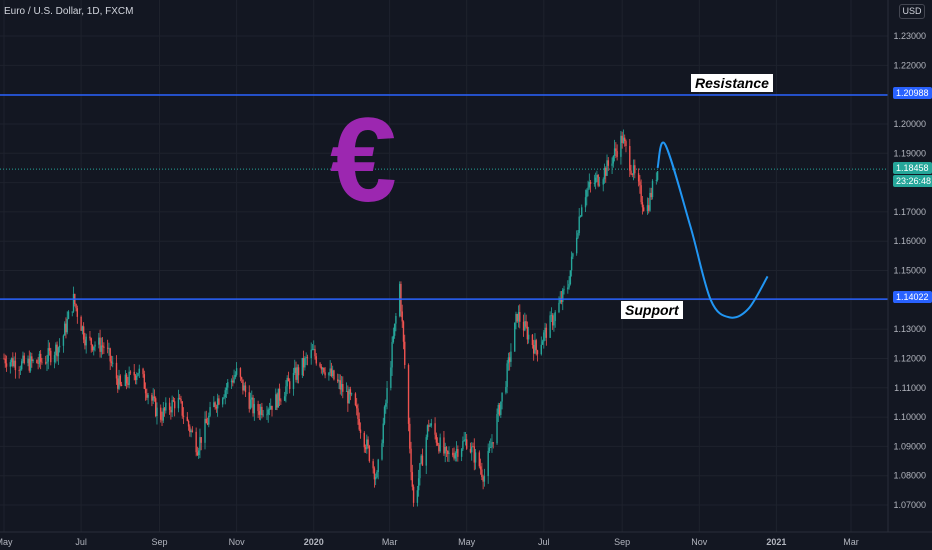  What do you see at coordinates (712, 230) in the screenshot?
I see `projection-layer` at bounding box center [712, 230].